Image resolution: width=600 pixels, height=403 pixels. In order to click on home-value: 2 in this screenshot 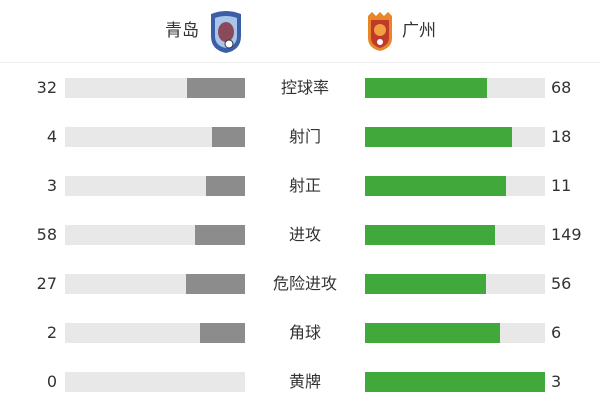, I will do `click(51, 332)`.